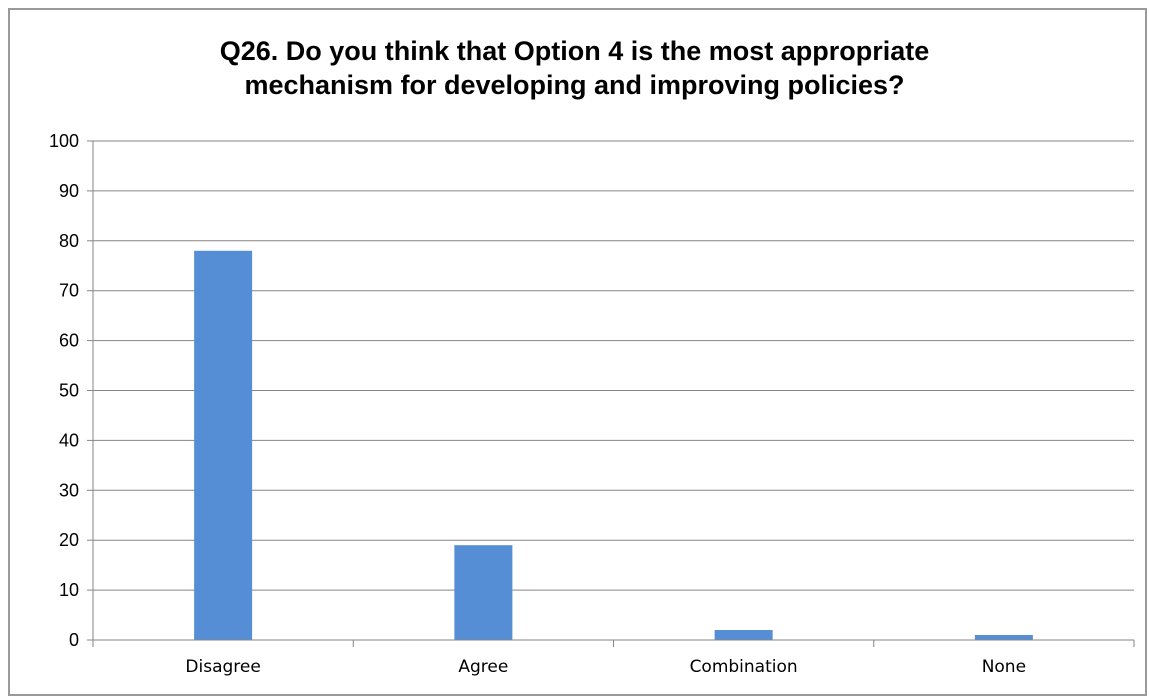  Describe the element at coordinates (69, 191) in the screenshot. I see `y-tick-label-90: 90` at that location.